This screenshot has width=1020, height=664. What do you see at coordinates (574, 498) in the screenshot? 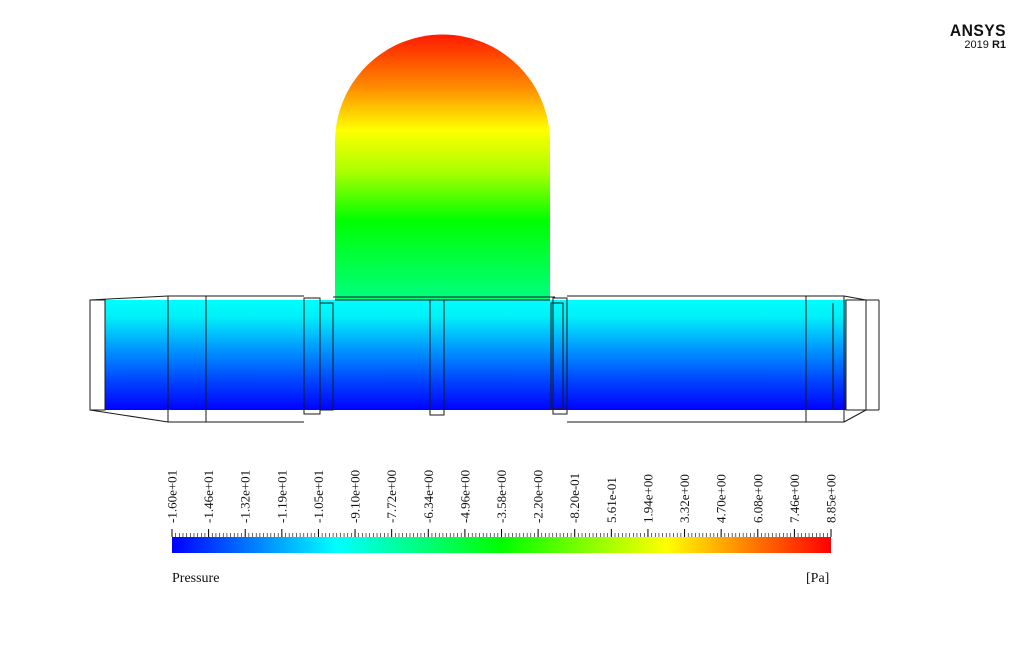
I see `colorbar-tick-label: -8.20e-01` at bounding box center [574, 498].